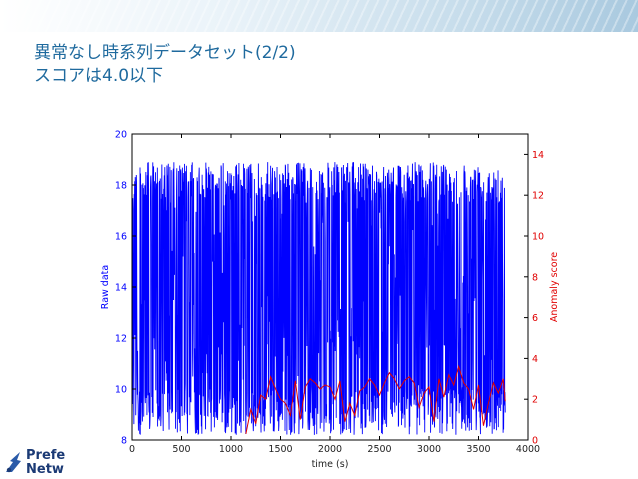 The height and width of the screenshot is (479, 638). Describe the element at coordinates (280, 449) in the screenshot. I see `x-tick-label: 1500` at that location.